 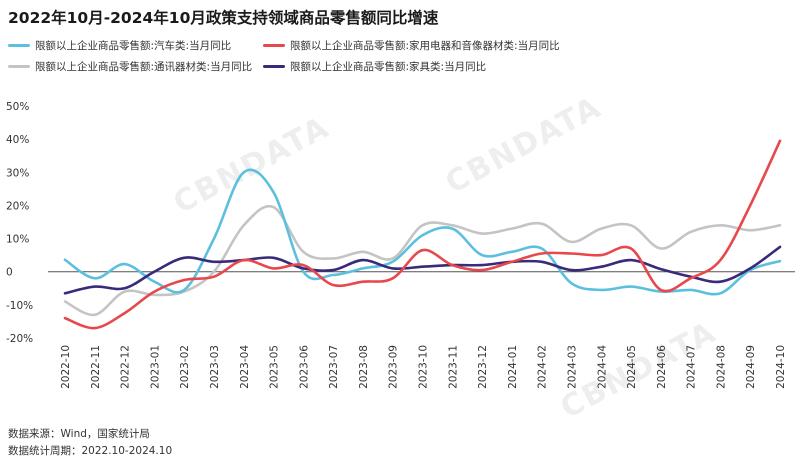 What do you see at coordinates (453, 367) in the screenshot?
I see `x-tick-label: 2023-11` at bounding box center [453, 367].